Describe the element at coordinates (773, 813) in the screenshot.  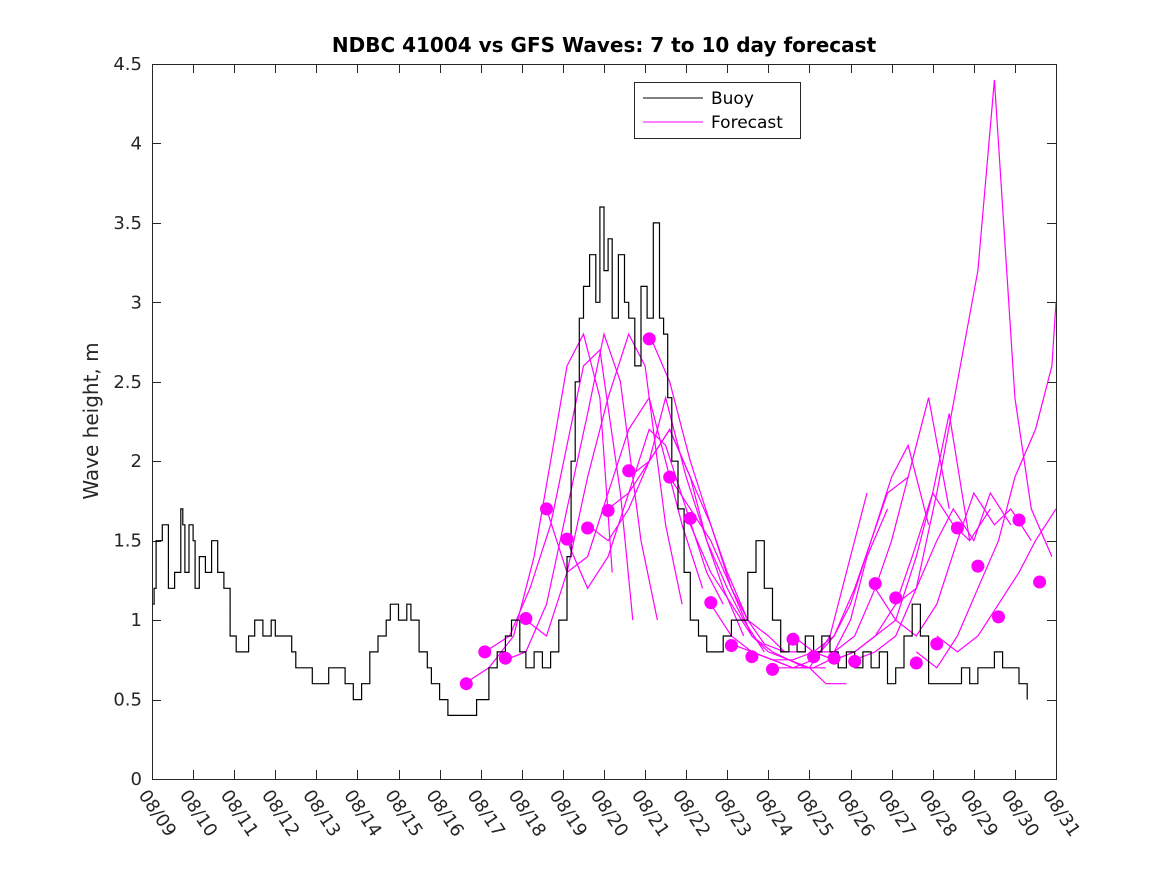
I see `x-tick-label: 08/24` at that location.